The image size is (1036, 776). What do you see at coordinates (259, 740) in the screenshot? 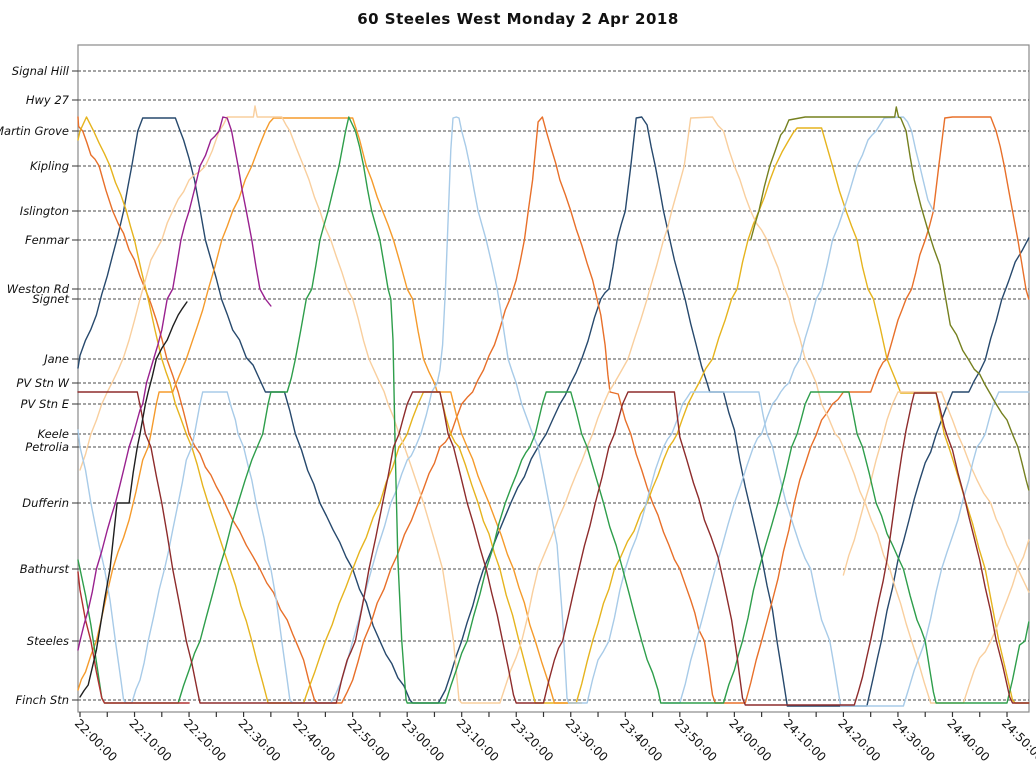
I see `x-tick-label-3: 22:30:00` at bounding box center [259, 740].